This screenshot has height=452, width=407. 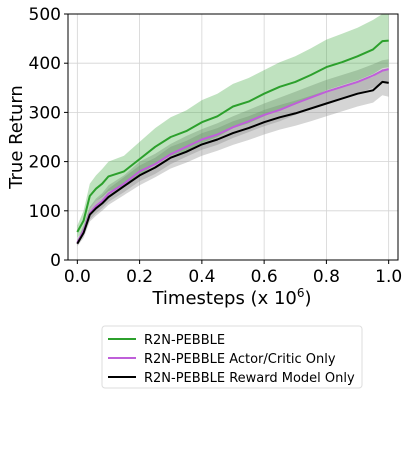 I want to click on y-tick-label: 0, so click(x=55, y=261).